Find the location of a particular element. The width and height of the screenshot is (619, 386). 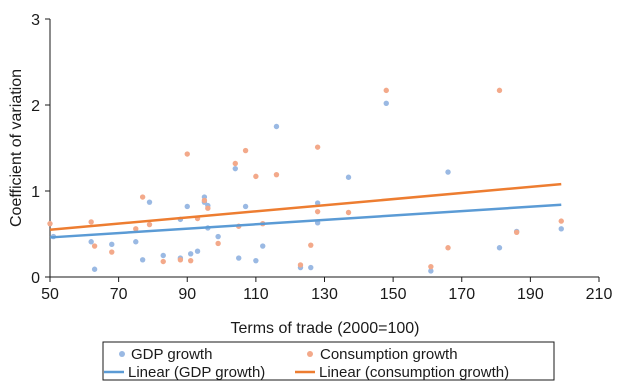

legend-item-gdp-growth: GDP growth is located at coordinates (165, 354).